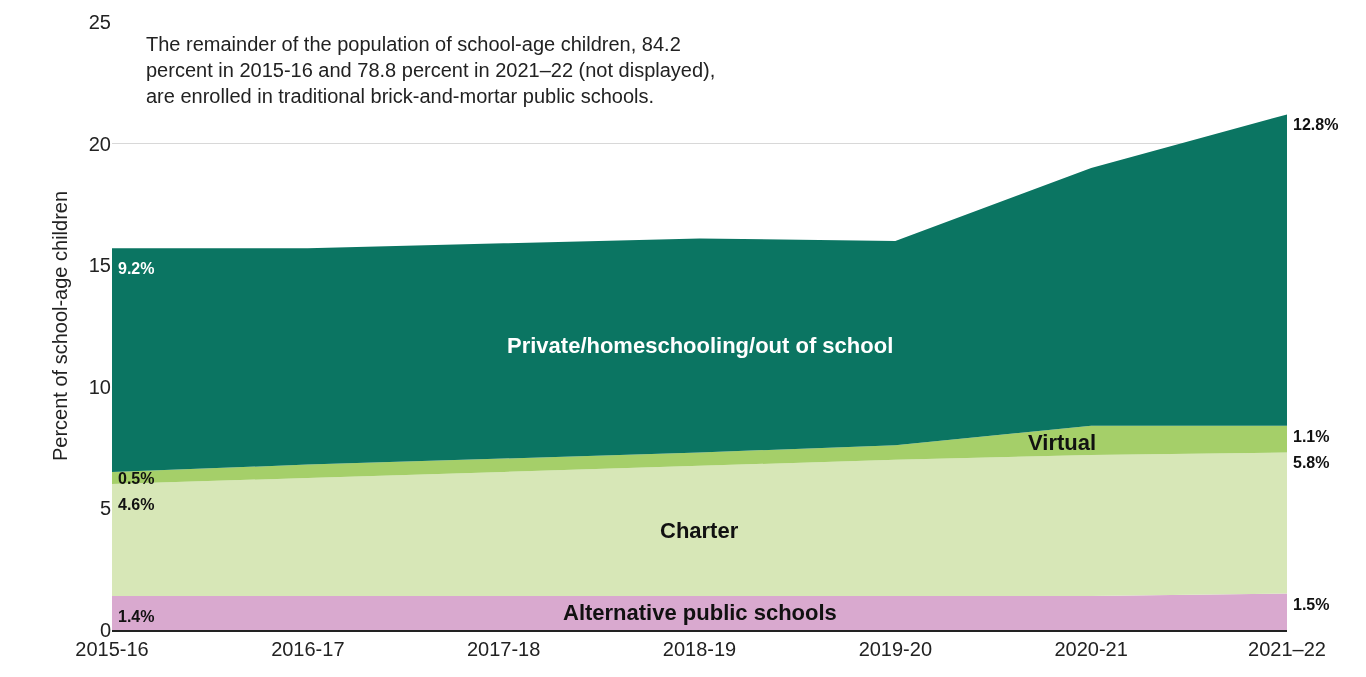 This screenshot has width=1366, height=677. Describe the element at coordinates (99, 386) in the screenshot. I see `y-tick-label: 10` at that location.